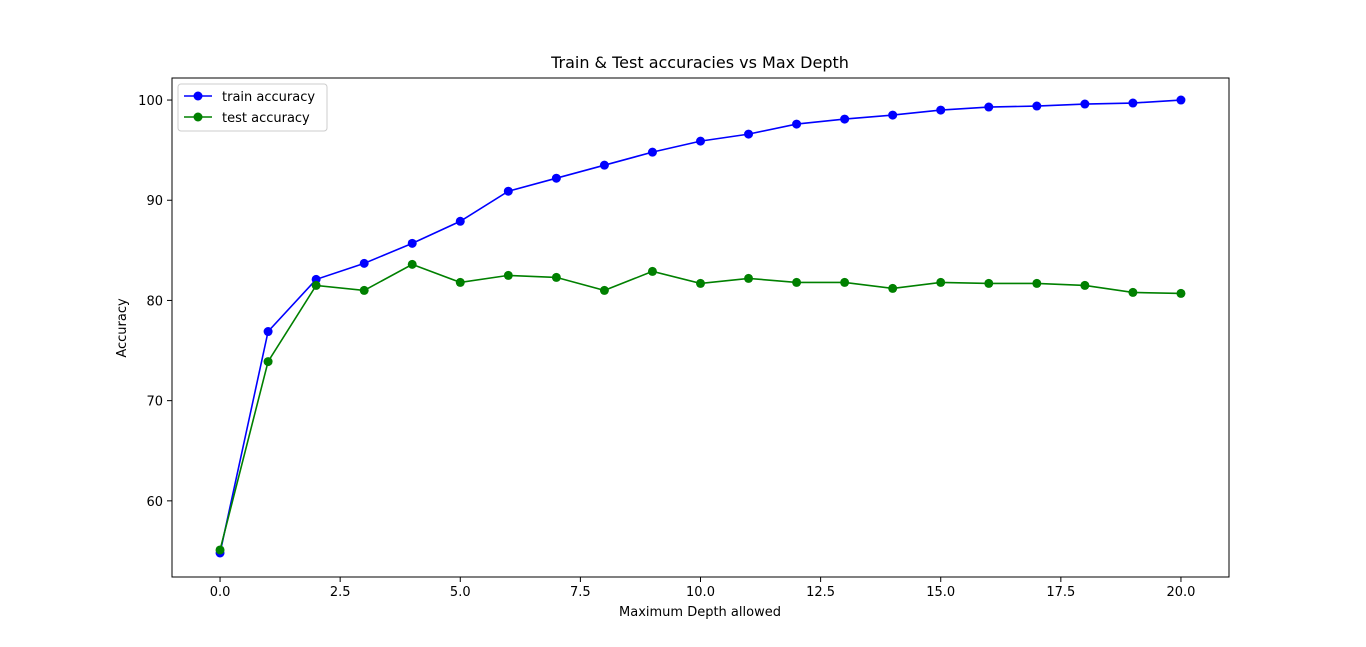 This screenshot has height=647, width=1366. What do you see at coordinates (1060, 592) in the screenshot?
I see `x-tick-label: 17.5` at bounding box center [1060, 592].